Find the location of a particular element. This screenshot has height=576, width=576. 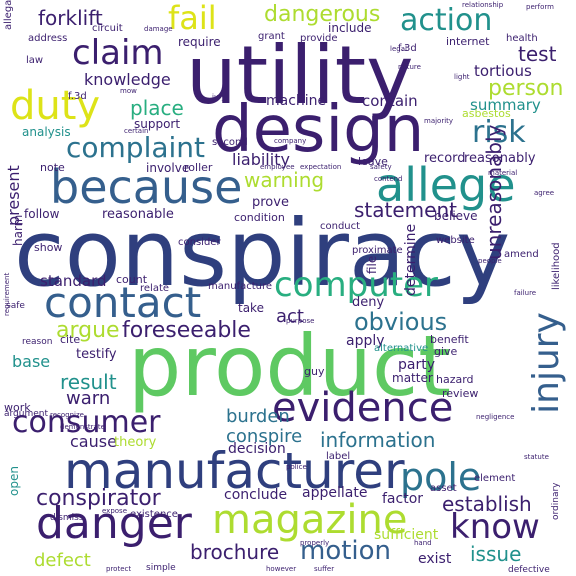

word-grant: grant is located at coordinates (271, 36).